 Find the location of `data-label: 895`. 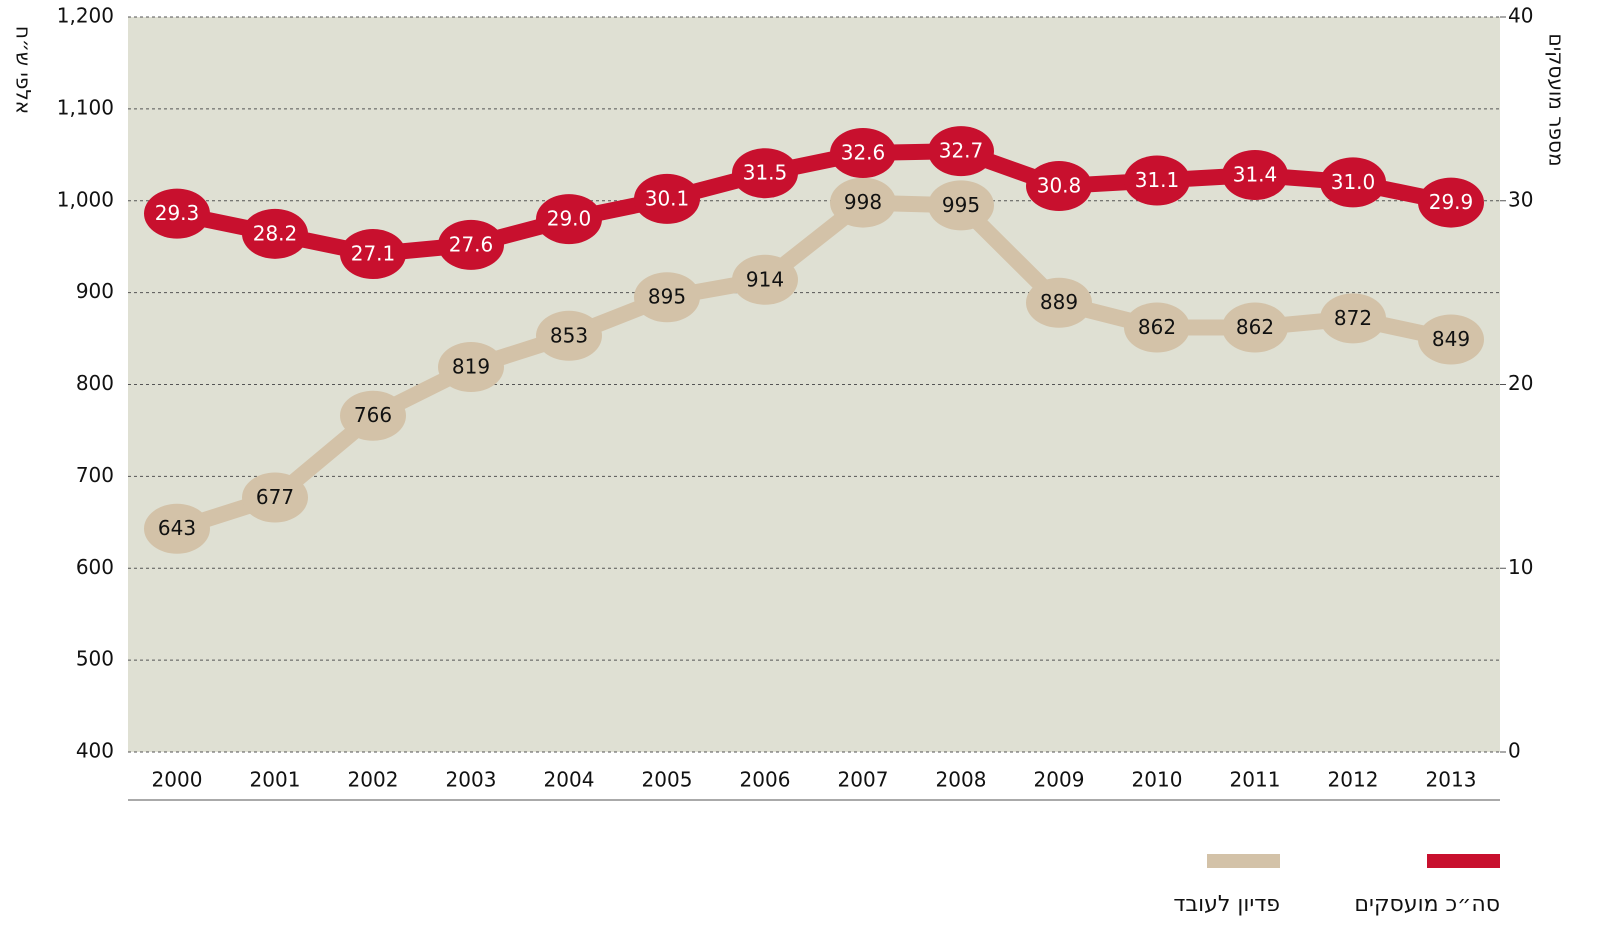

data-label: 895 is located at coordinates (667, 297).